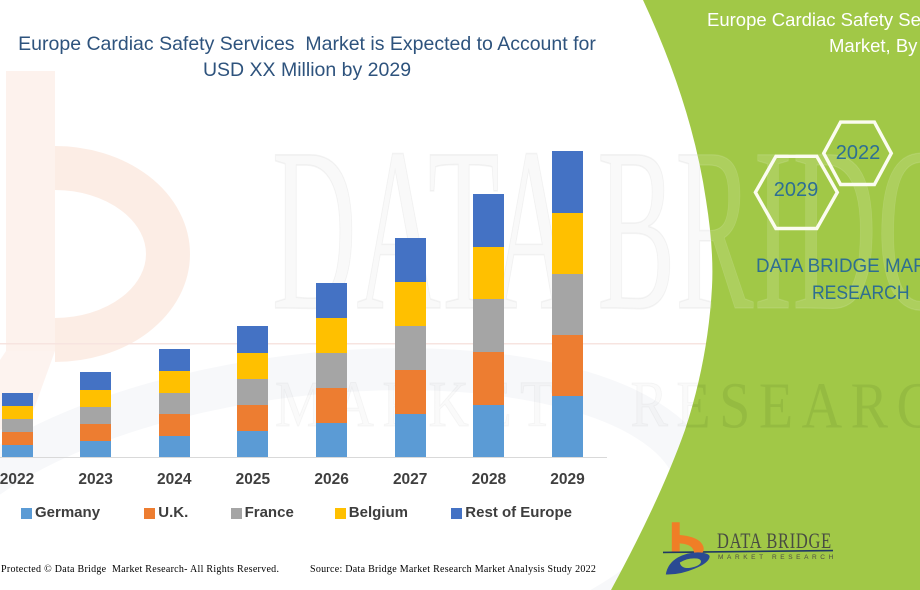 This screenshot has height=590, width=920. What do you see at coordinates (597, 406) in the screenshot?
I see `svg-text: MARKET RESEARCH` at bounding box center [597, 406].